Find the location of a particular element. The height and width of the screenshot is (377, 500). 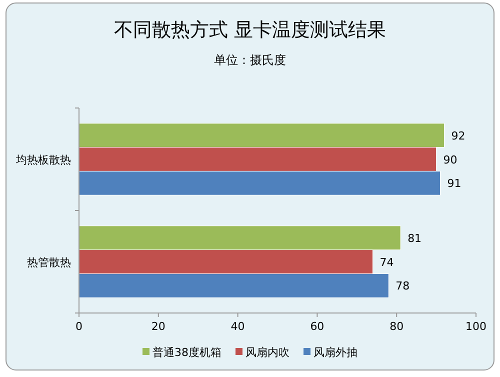

x-tick-label: 60 is located at coordinates (317, 326).